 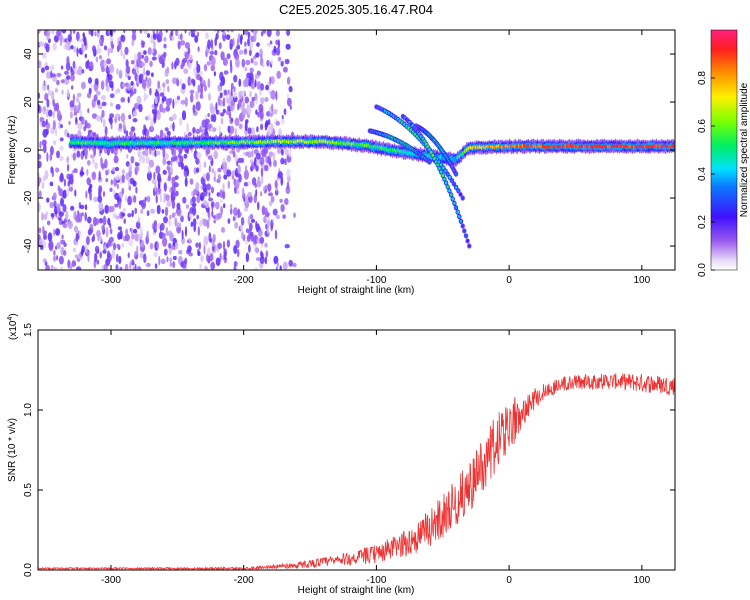 What do you see at coordinates (13, 326) in the screenshot?
I see `snr-scale-note: (x104)` at bounding box center [13, 326].